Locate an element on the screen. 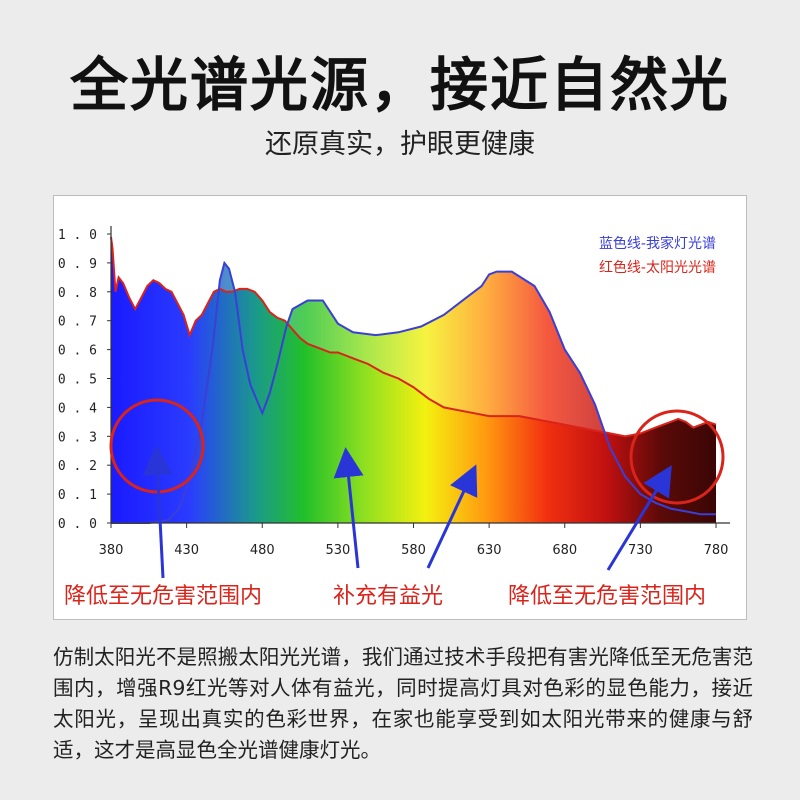 The width and height of the screenshot is (800, 800). x-tick-label: 480 is located at coordinates (262, 550).